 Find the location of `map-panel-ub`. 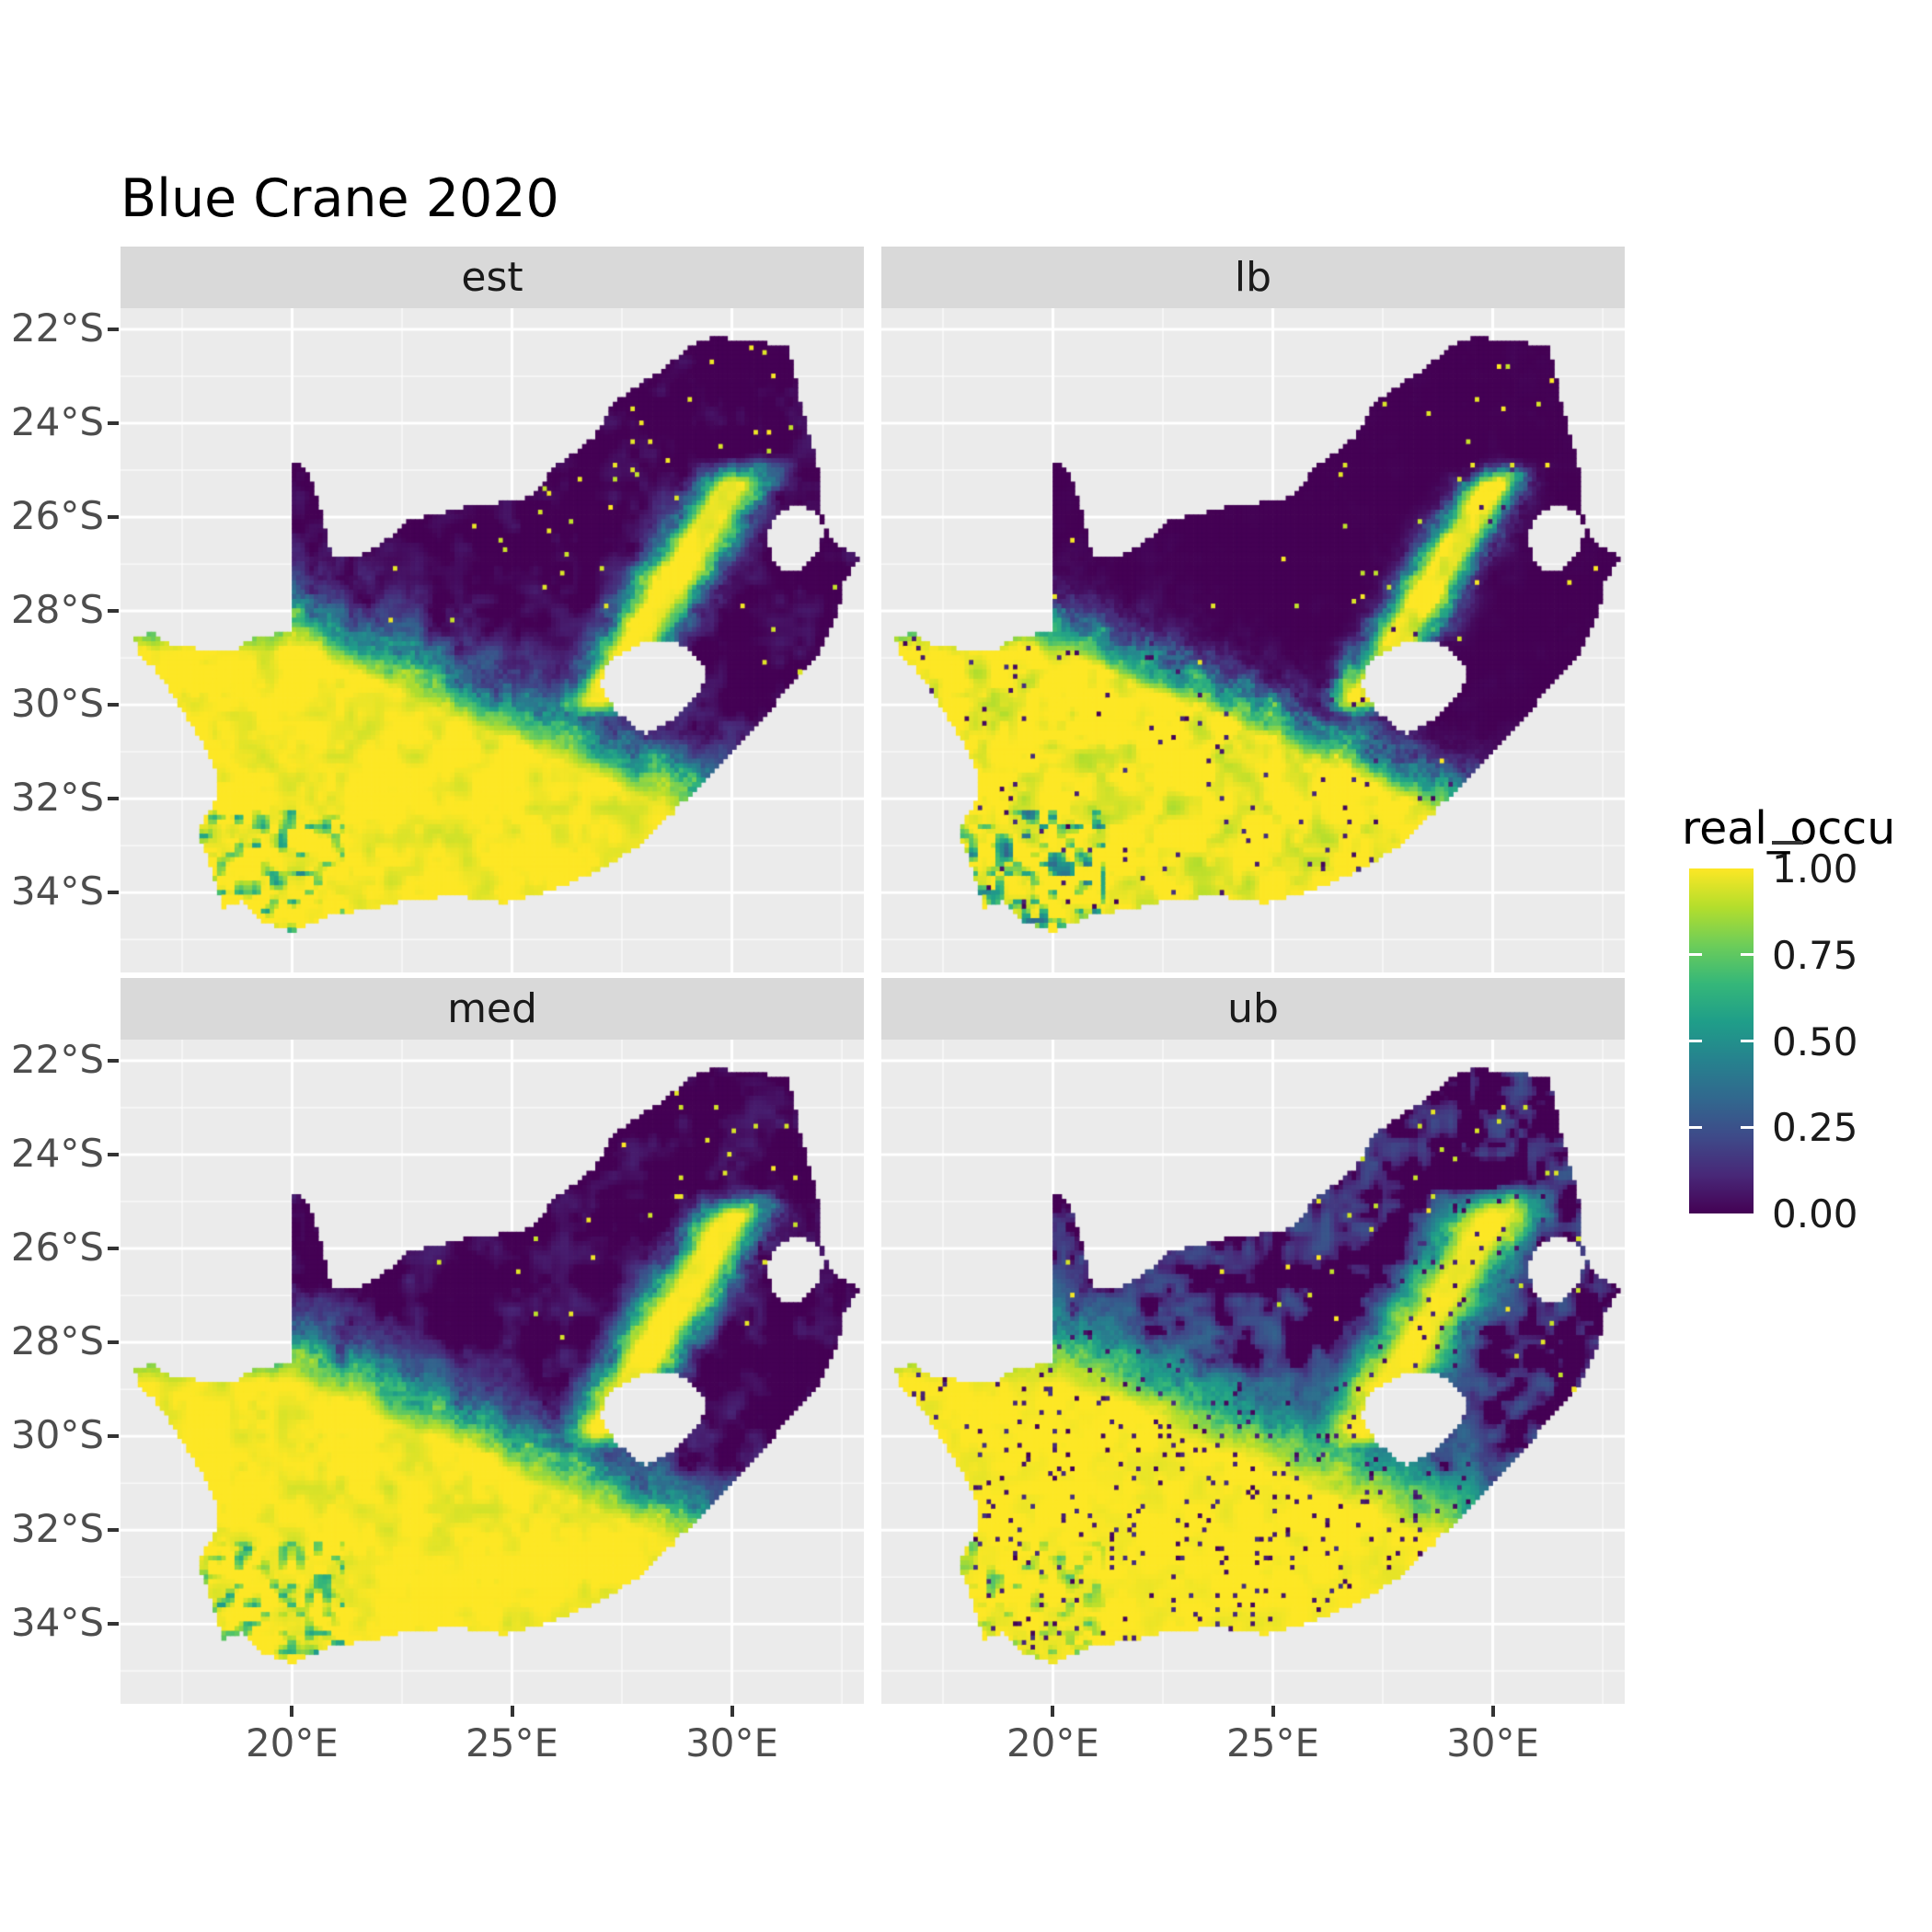

map-panel-ub is located at coordinates (1253, 1372).